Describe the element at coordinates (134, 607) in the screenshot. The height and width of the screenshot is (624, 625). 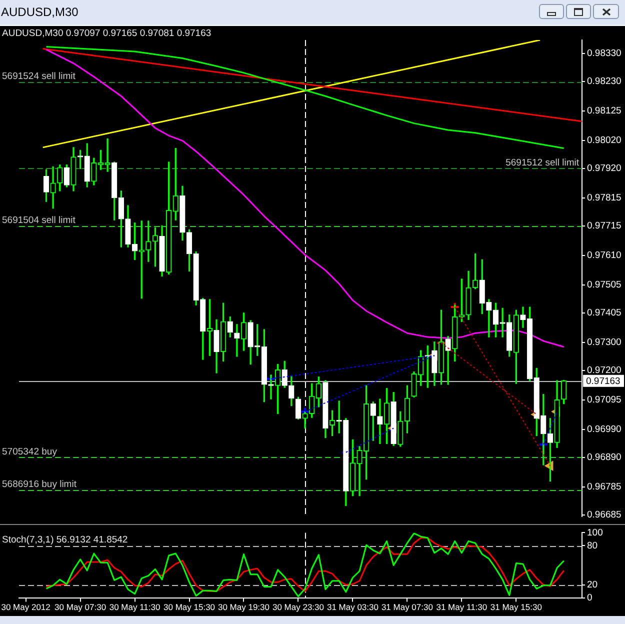
I see `x-tick-label: 30 May 11:30` at that location.